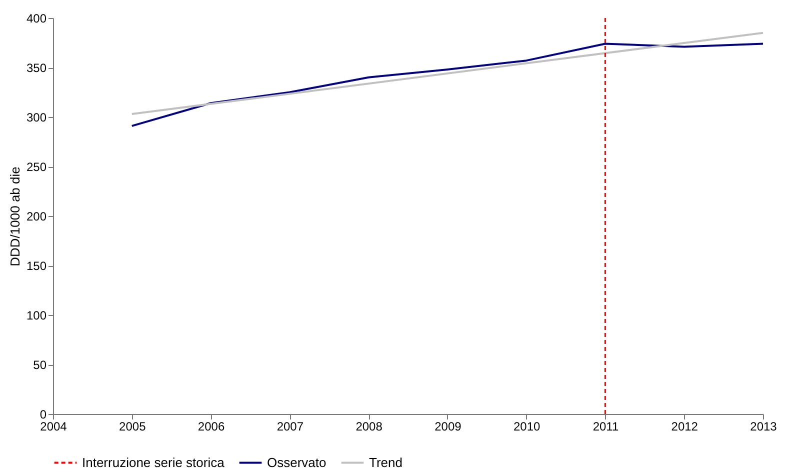  I want to click on legend-label: Osservato, so click(296, 462).